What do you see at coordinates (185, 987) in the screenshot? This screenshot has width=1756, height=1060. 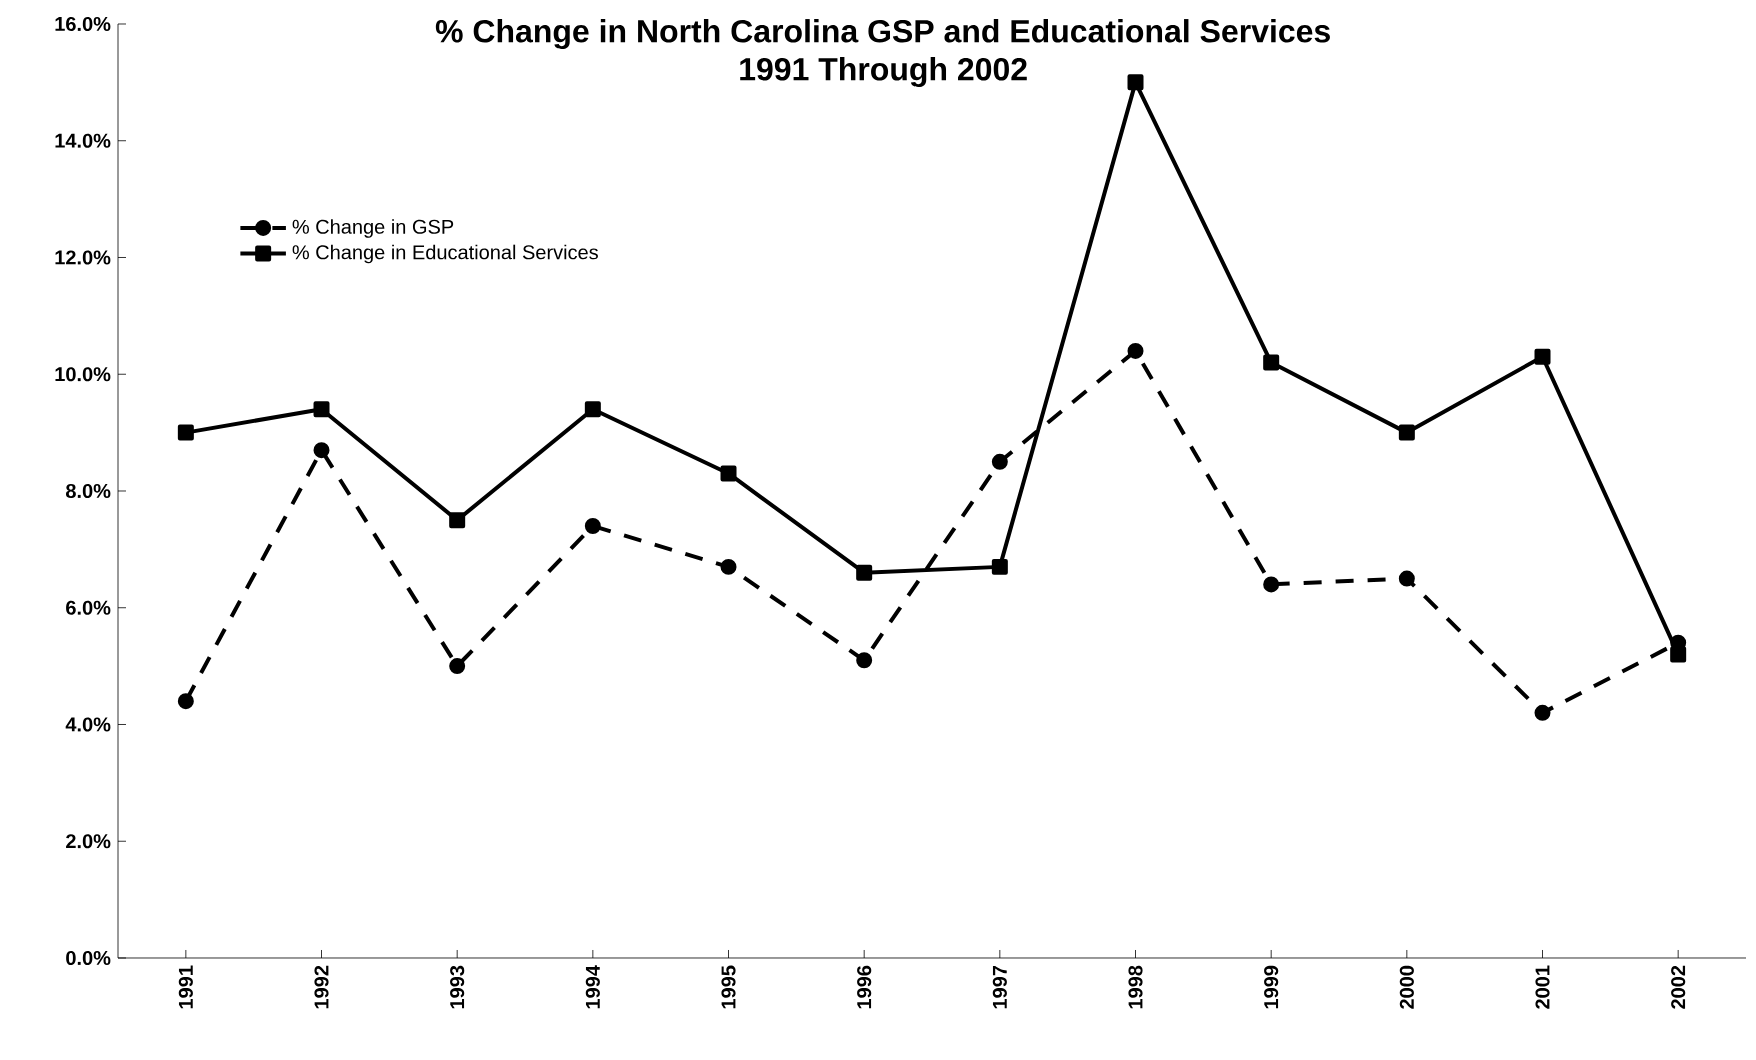 I see `x-tick-label: 1991` at bounding box center [185, 987].